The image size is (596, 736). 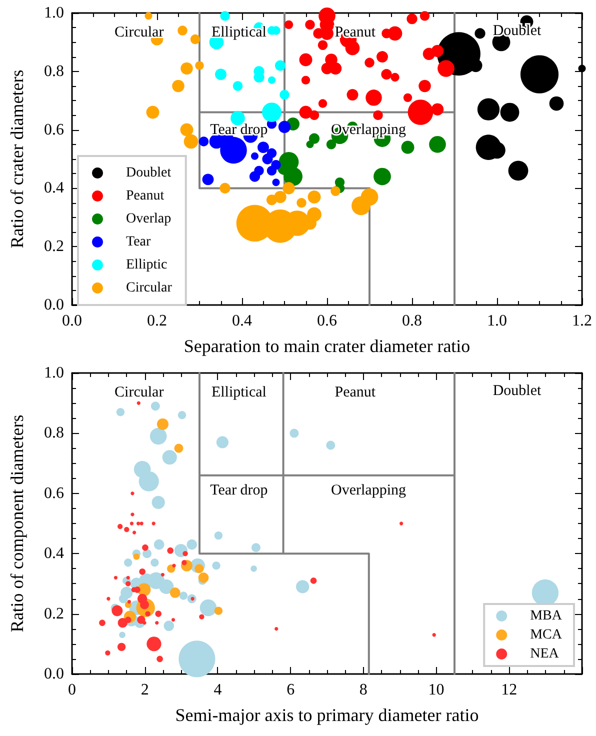 What do you see at coordinates (149, 219) in the screenshot?
I see `legend-label: Overlap` at bounding box center [149, 219].